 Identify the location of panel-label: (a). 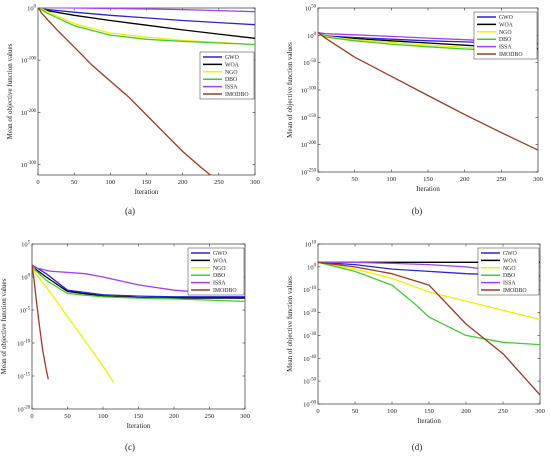
(130, 211).